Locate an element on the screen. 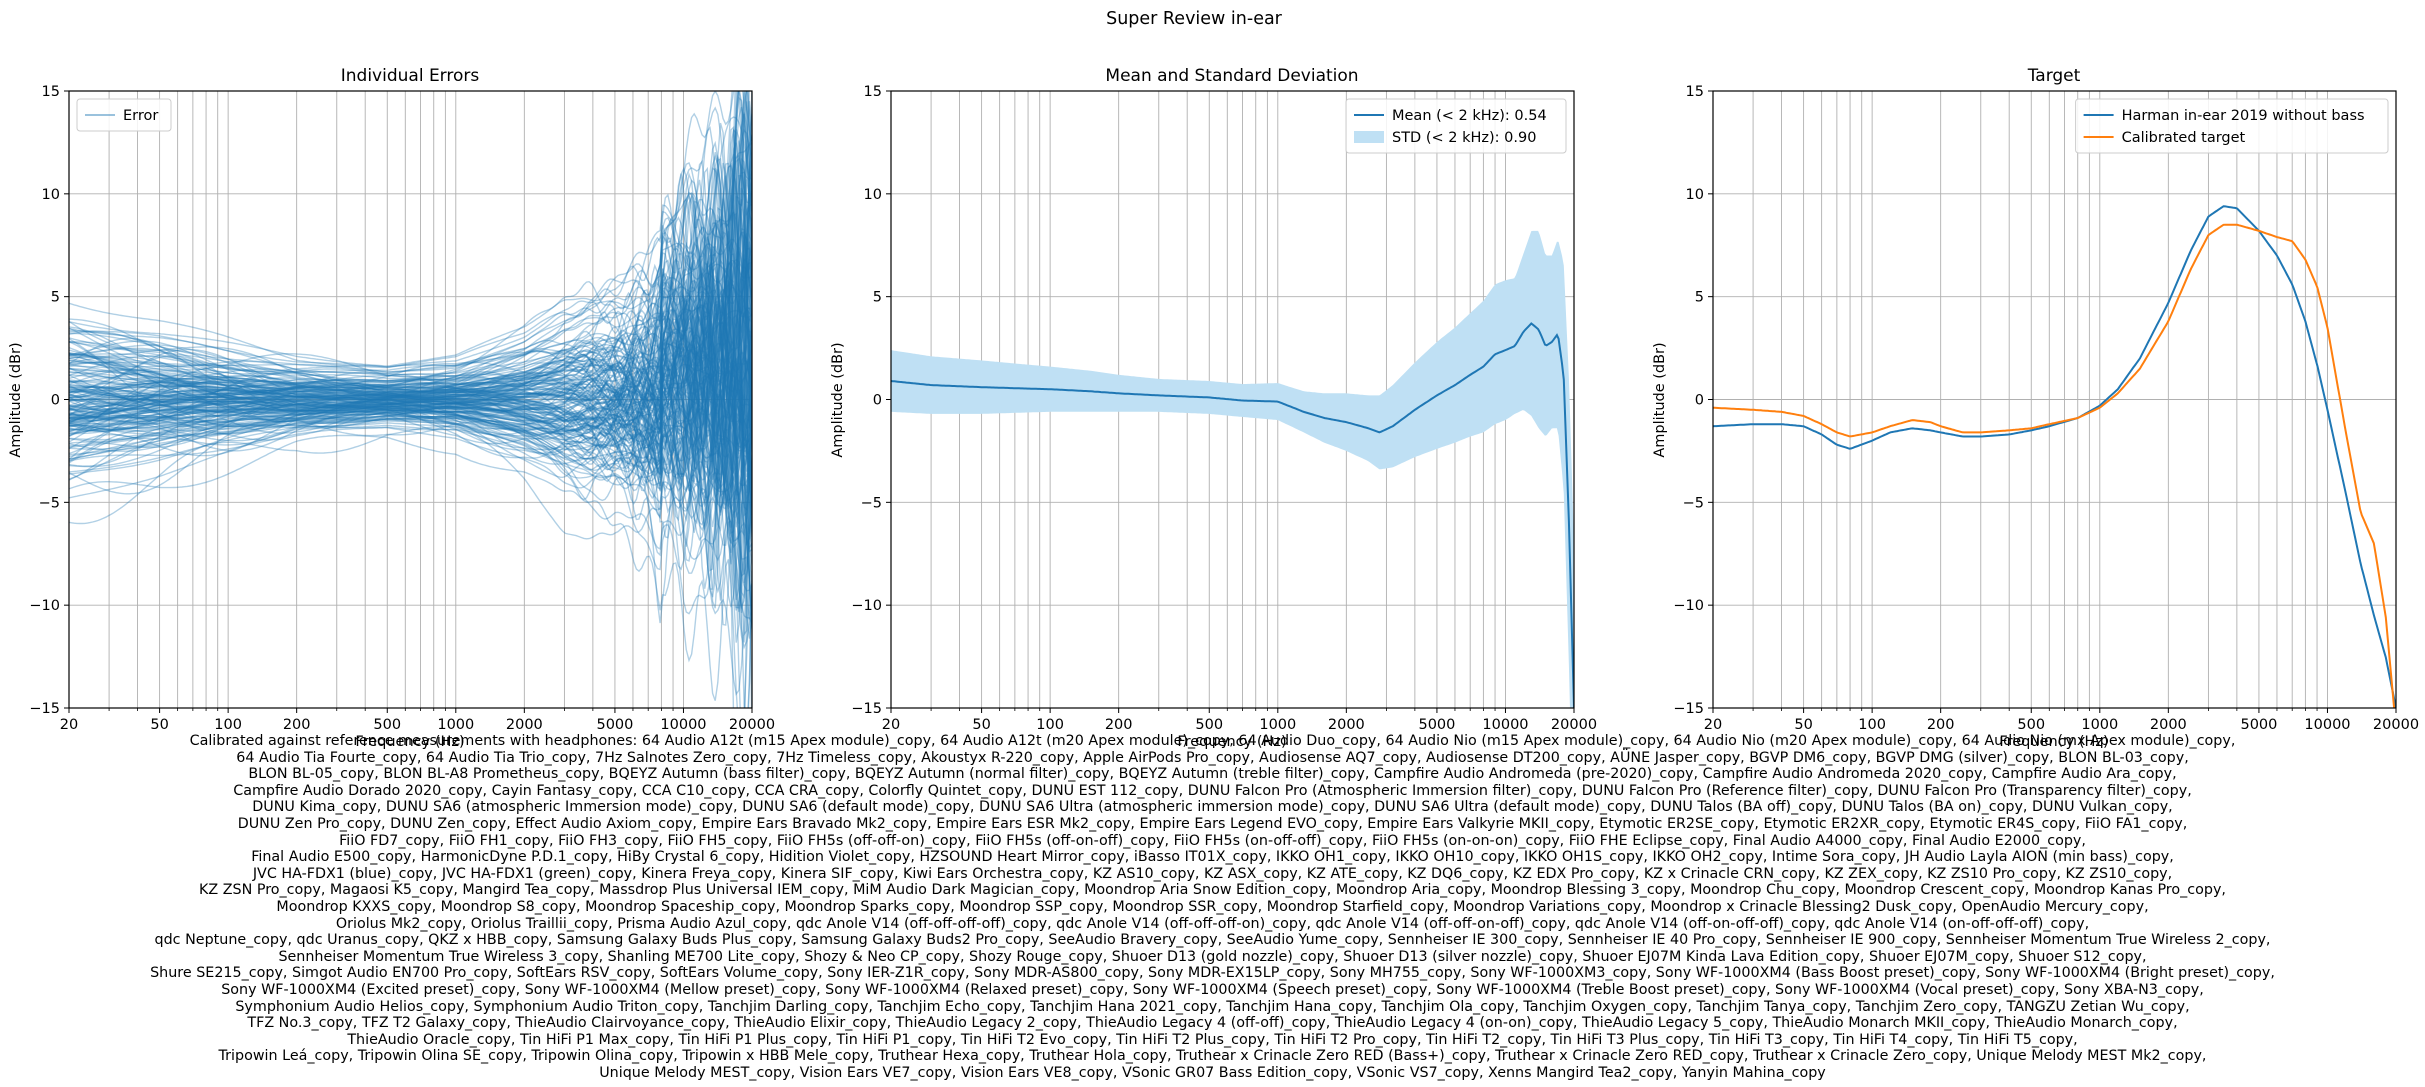  x-tick-label: 200 is located at coordinates (297, 725).